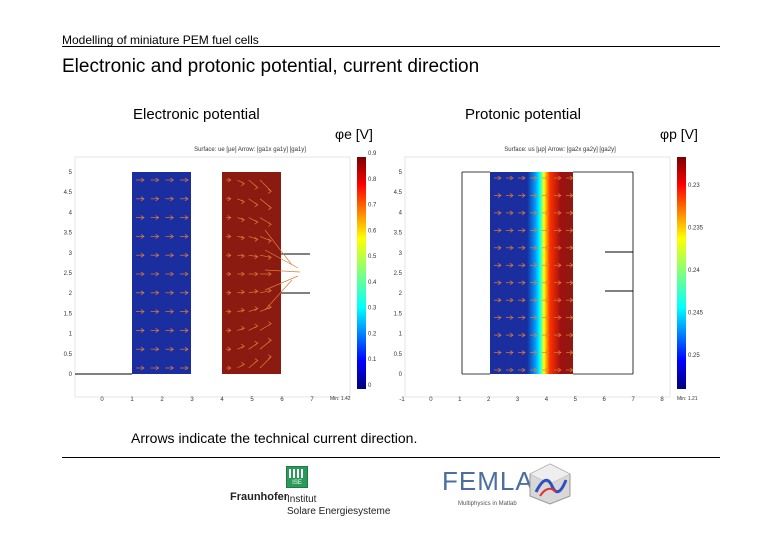 Image resolution: width=780 pixels, height=540 pixels. I want to click on protonic-x-tick-label: 3, so click(518, 400).